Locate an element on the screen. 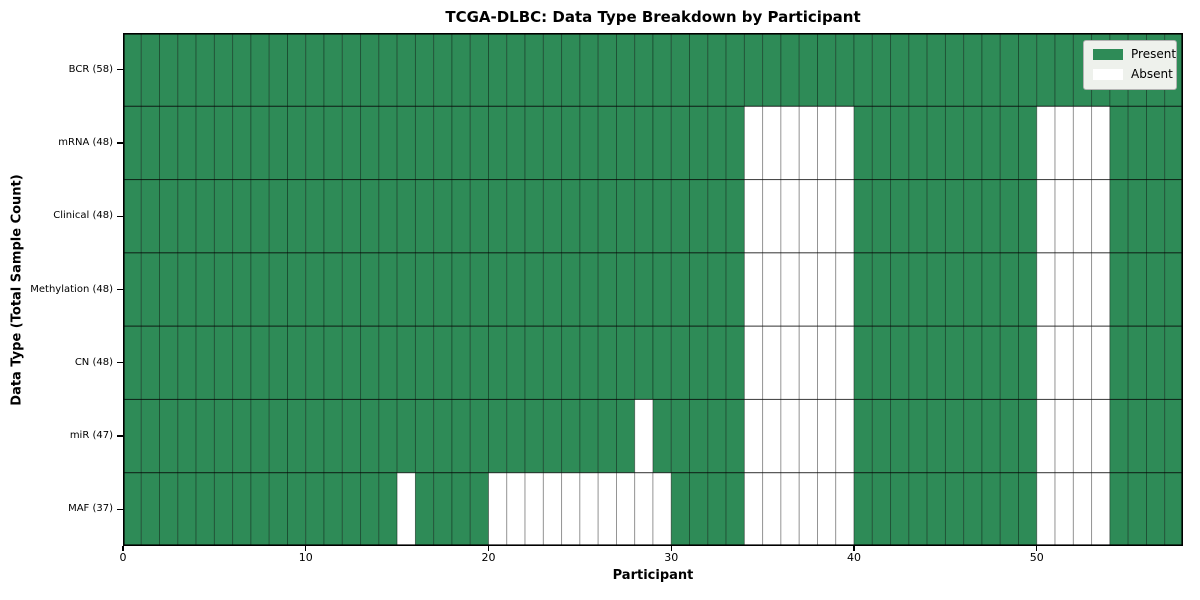  y-tick-label: Clinical (48) is located at coordinates (83, 216).